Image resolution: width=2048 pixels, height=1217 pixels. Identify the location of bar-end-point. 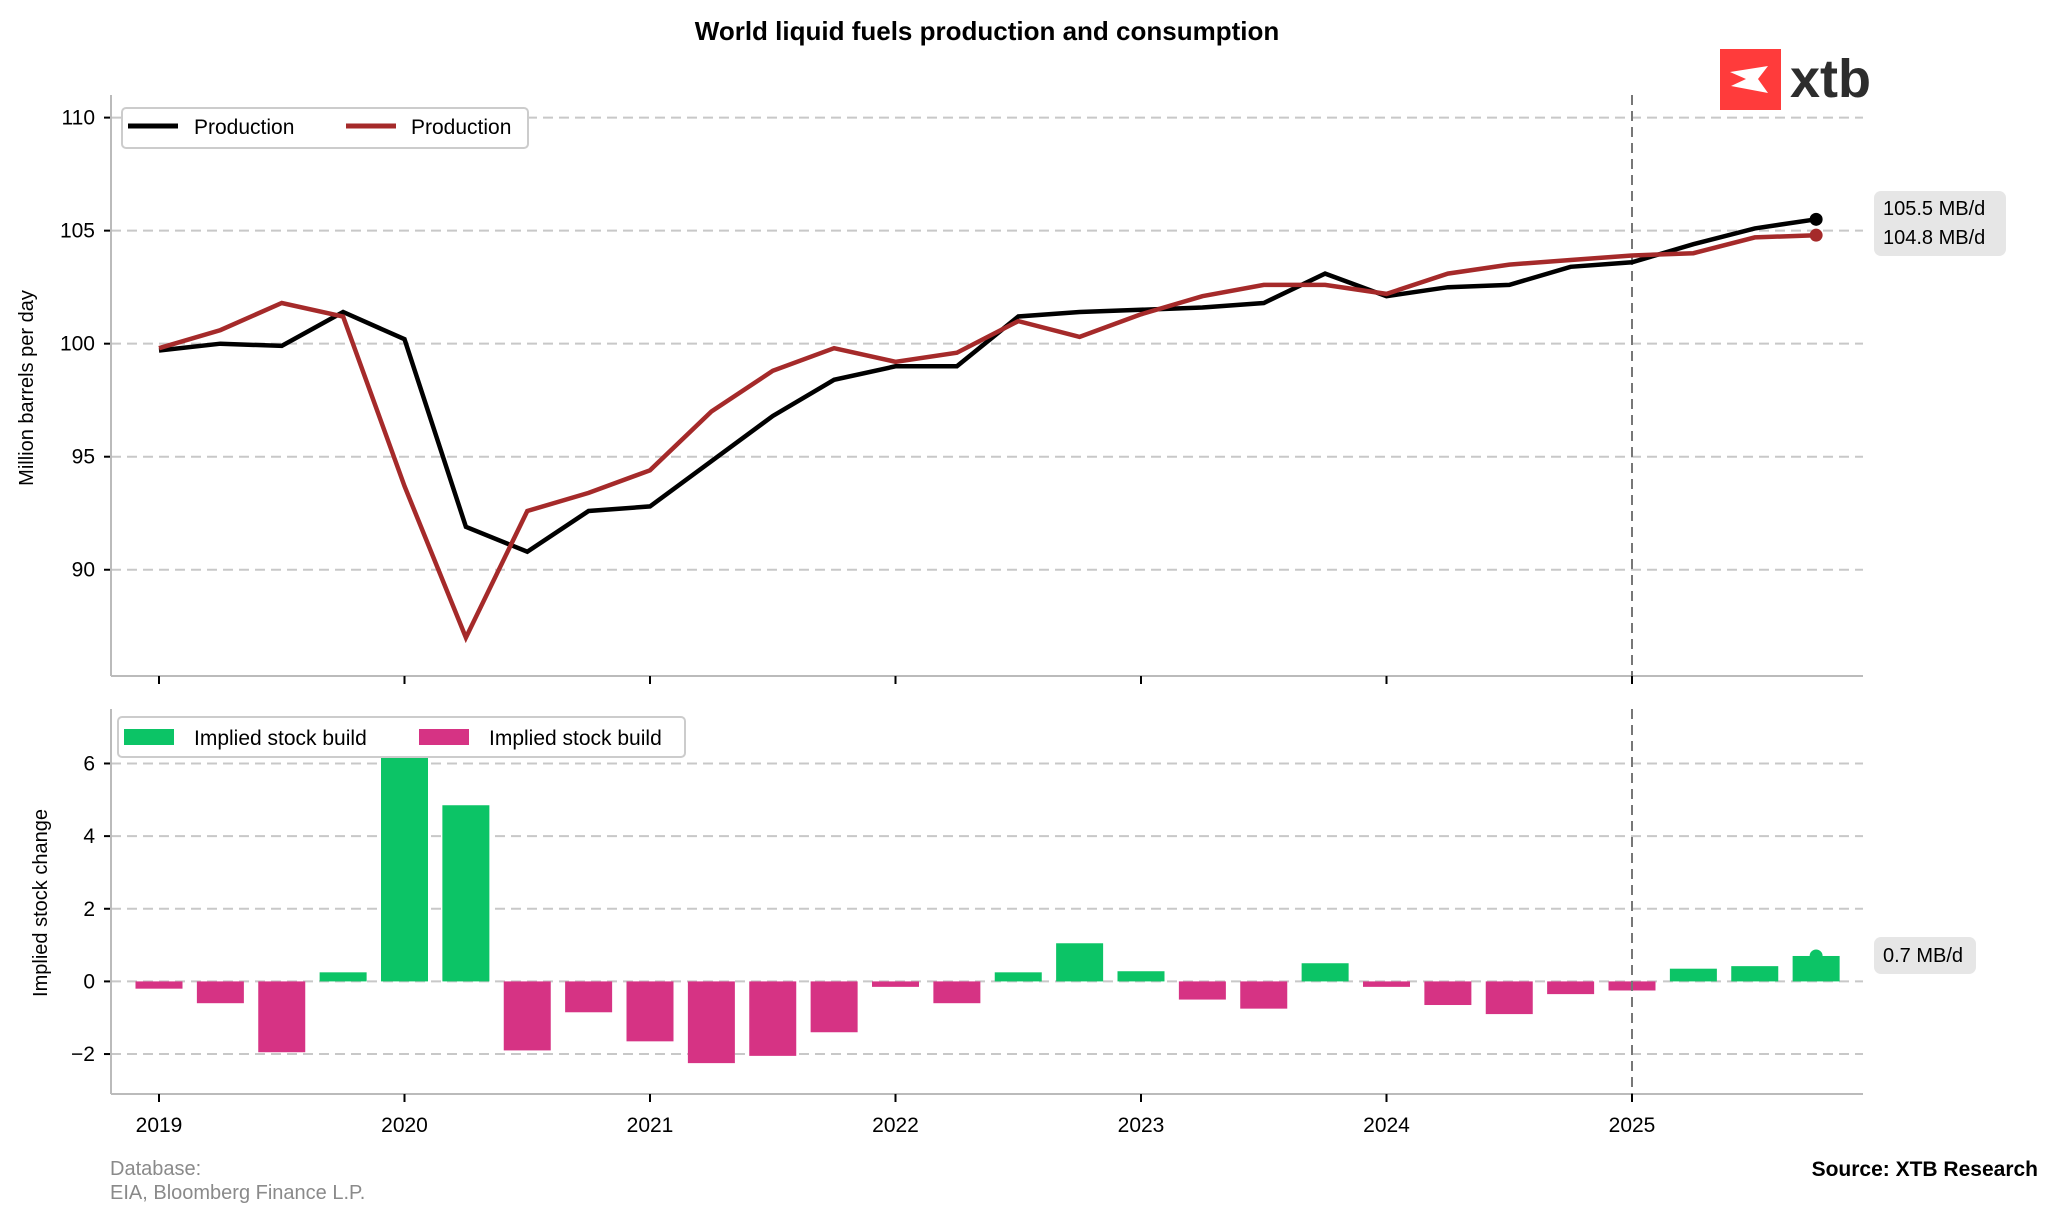
(1816, 956).